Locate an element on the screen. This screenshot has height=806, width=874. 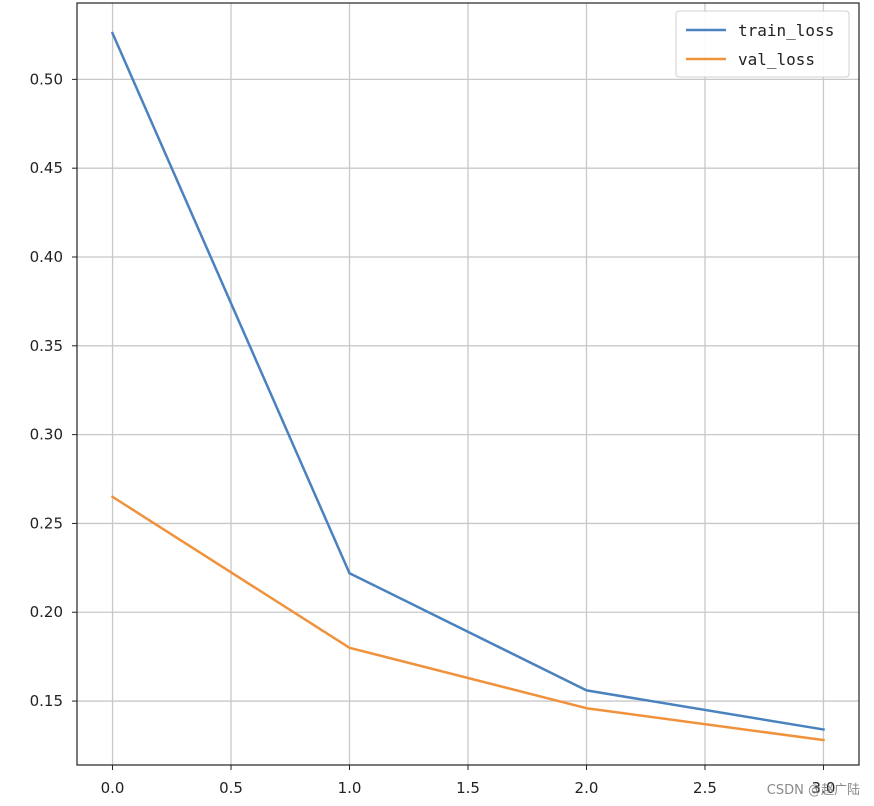
y-tick-label: 0.40 is located at coordinates (46, 257).